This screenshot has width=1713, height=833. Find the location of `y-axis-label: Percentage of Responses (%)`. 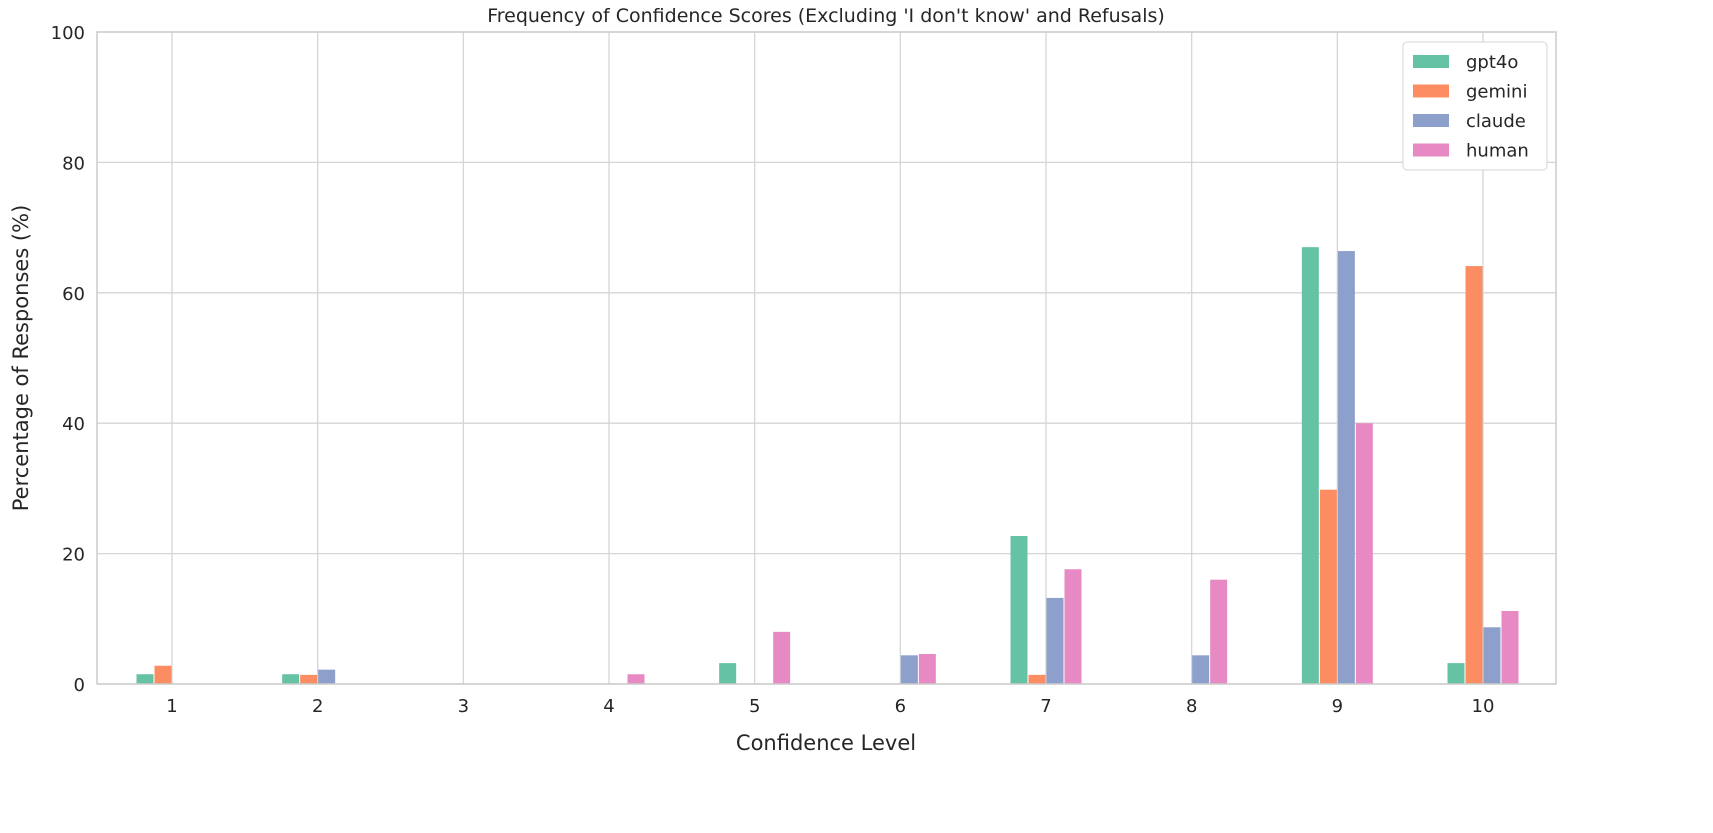

y-axis-label: Percentage of Responses (%) is located at coordinates (21, 358).